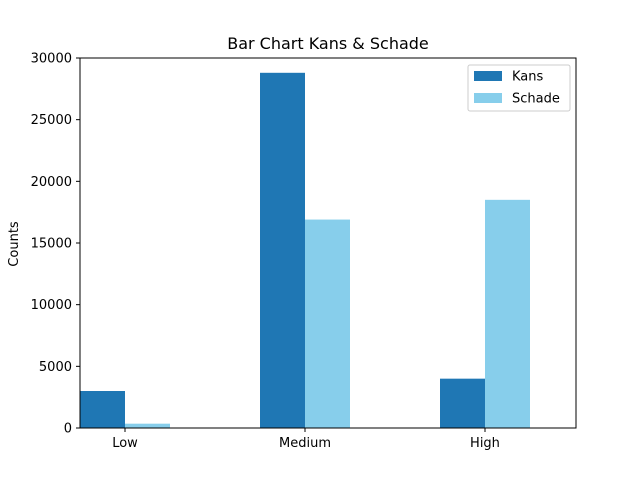 This screenshot has width=640, height=480. Describe the element at coordinates (14, 244) in the screenshot. I see `y-axis-label: Counts` at that location.